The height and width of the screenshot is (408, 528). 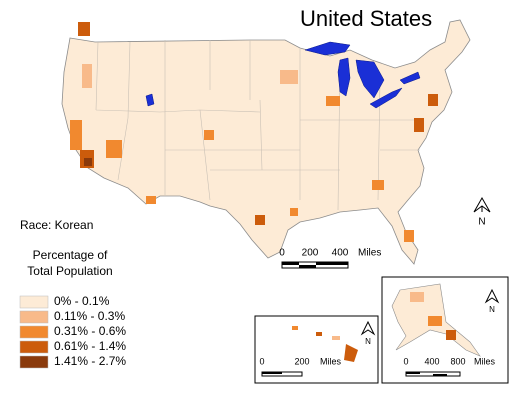 What do you see at coordinates (90, 361) in the screenshot?
I see `legend-label: 1.41% - 2.7%` at bounding box center [90, 361].